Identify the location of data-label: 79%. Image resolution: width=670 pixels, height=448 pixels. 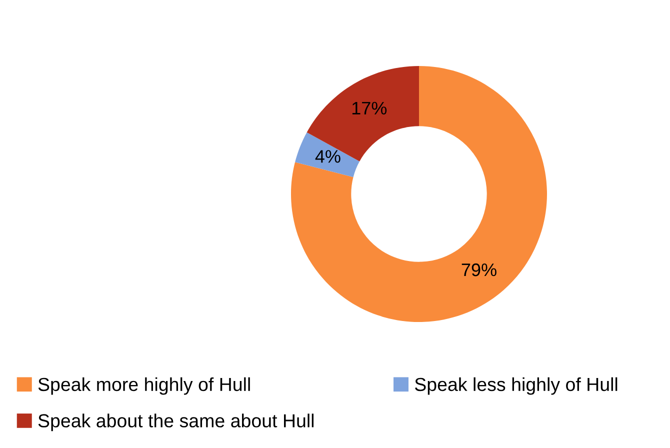
(479, 269).